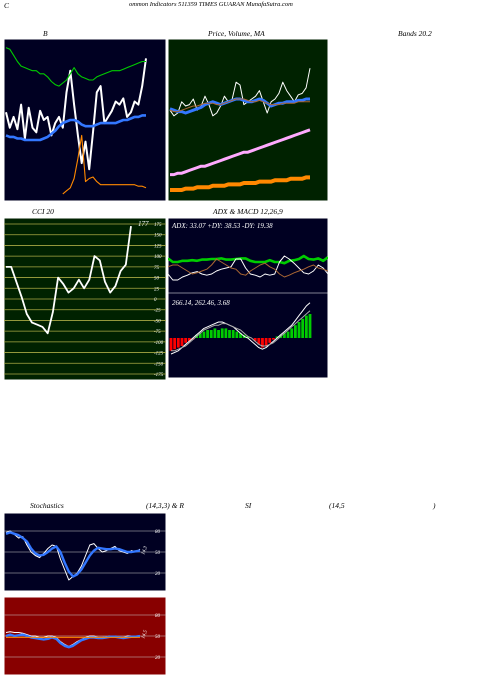  What do you see at coordinates (240, 183) in the screenshot?
I see `price-orange-line` at bounding box center [240, 183].